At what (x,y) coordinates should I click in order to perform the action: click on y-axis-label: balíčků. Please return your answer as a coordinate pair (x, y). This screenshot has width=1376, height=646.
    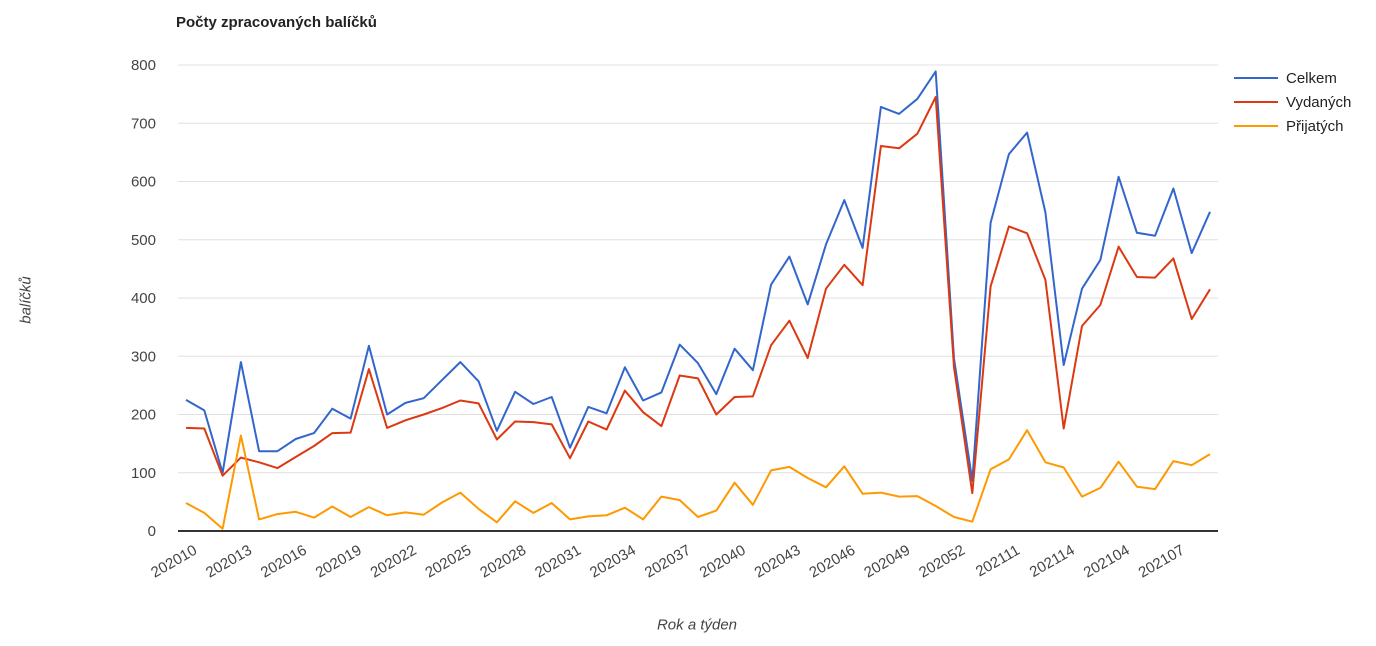
    Looking at the image, I should click on (26, 300).